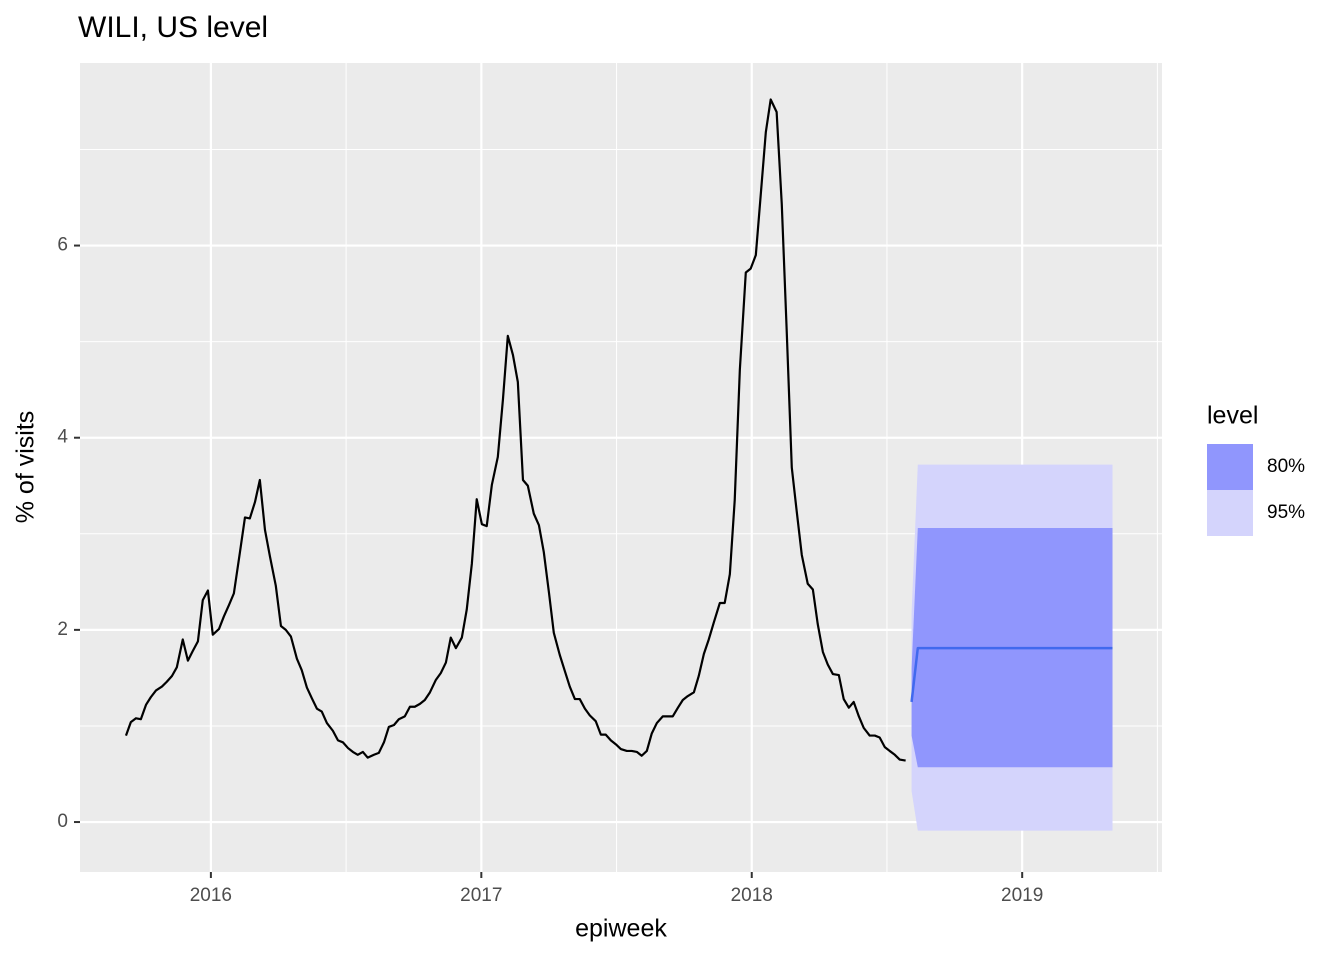  Describe the element at coordinates (173, 27) in the screenshot. I see `chart-title: WILI, US level` at that location.